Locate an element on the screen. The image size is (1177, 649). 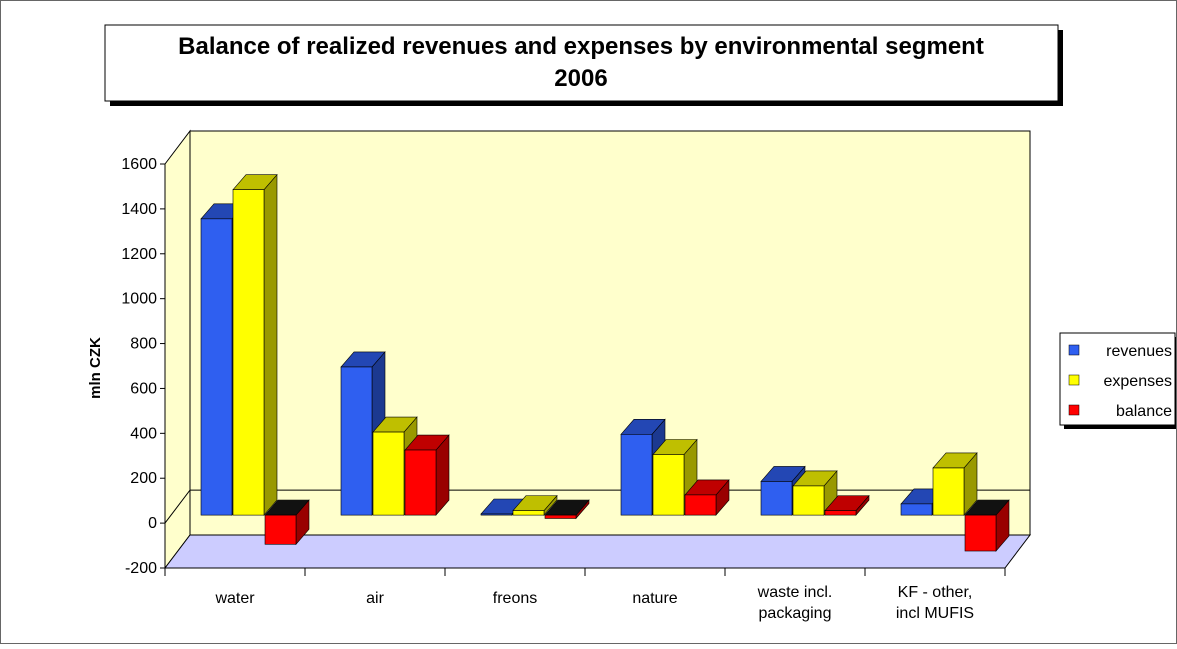
y-tick-label: -200 is located at coordinates (141, 568).